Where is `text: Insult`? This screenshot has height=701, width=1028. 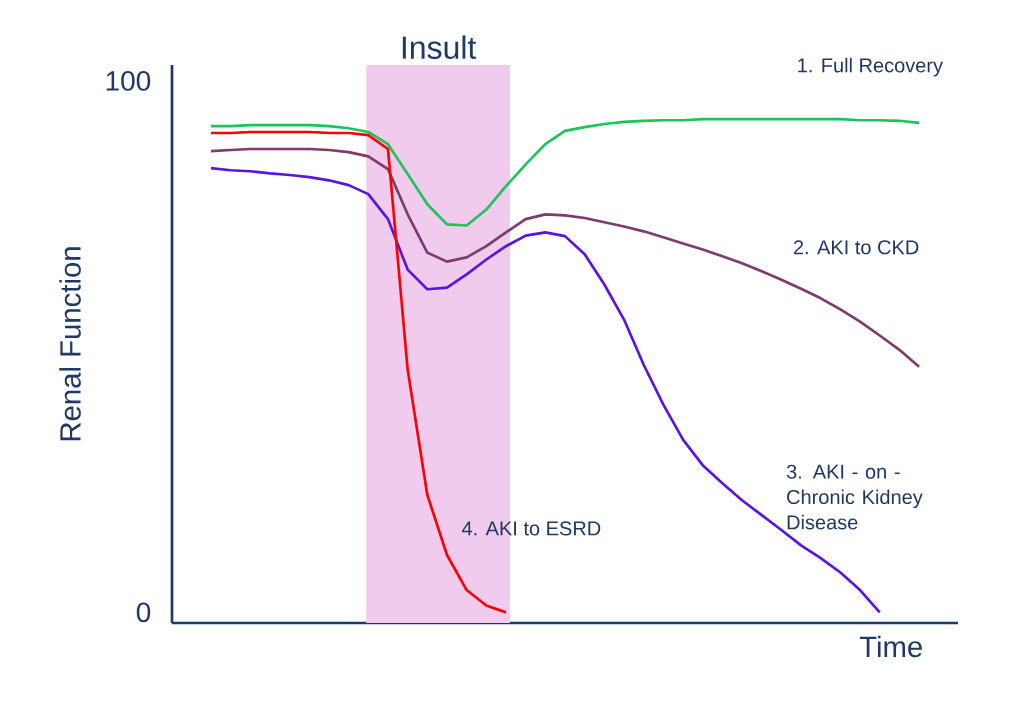 text: Insult is located at coordinates (439, 47).